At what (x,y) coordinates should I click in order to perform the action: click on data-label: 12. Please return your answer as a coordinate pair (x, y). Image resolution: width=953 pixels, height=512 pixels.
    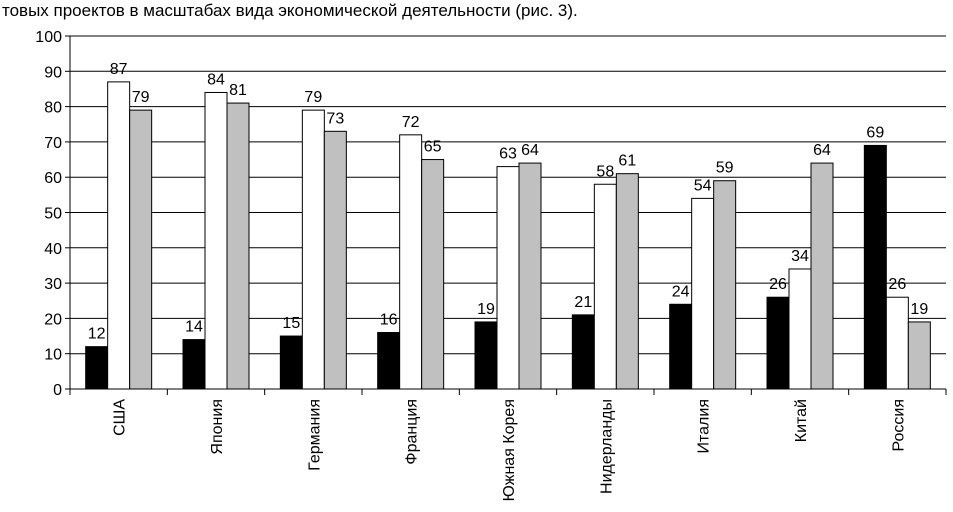
    Looking at the image, I should click on (97, 334).